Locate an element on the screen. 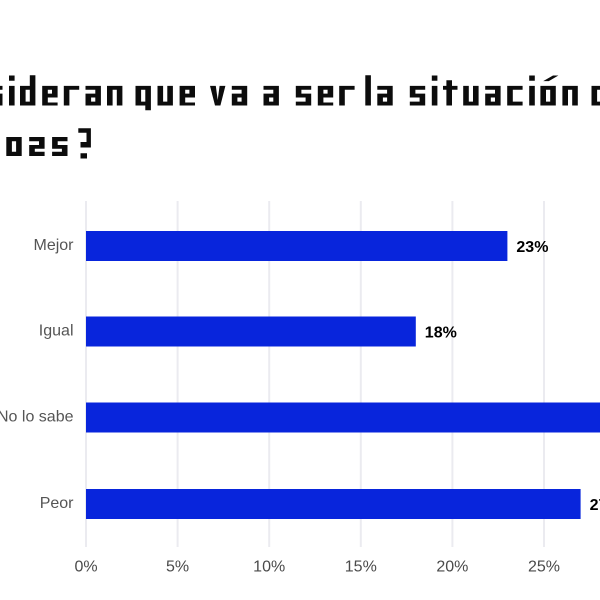 The height and width of the screenshot is (600, 600). svg-text: 18% is located at coordinates (441, 332).